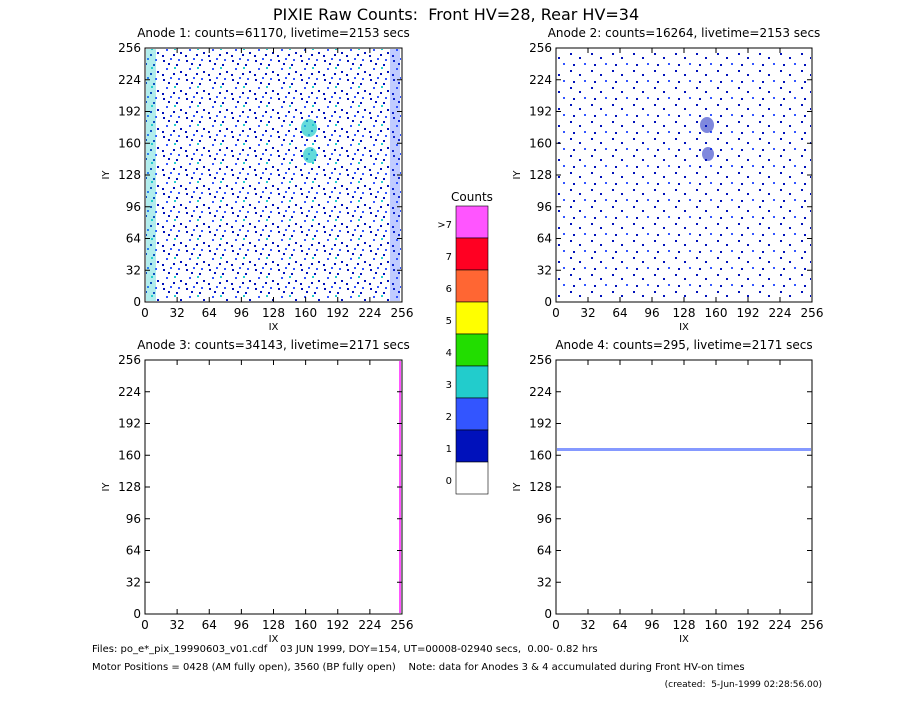 The image size is (913, 709). I want to click on colorbar-label: 7, so click(449, 257).